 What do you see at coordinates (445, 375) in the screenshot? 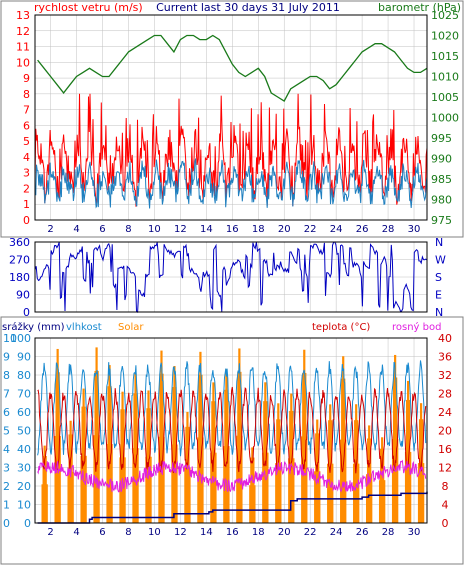
I see `temperature-tick-label: 32` at bounding box center [445, 375].